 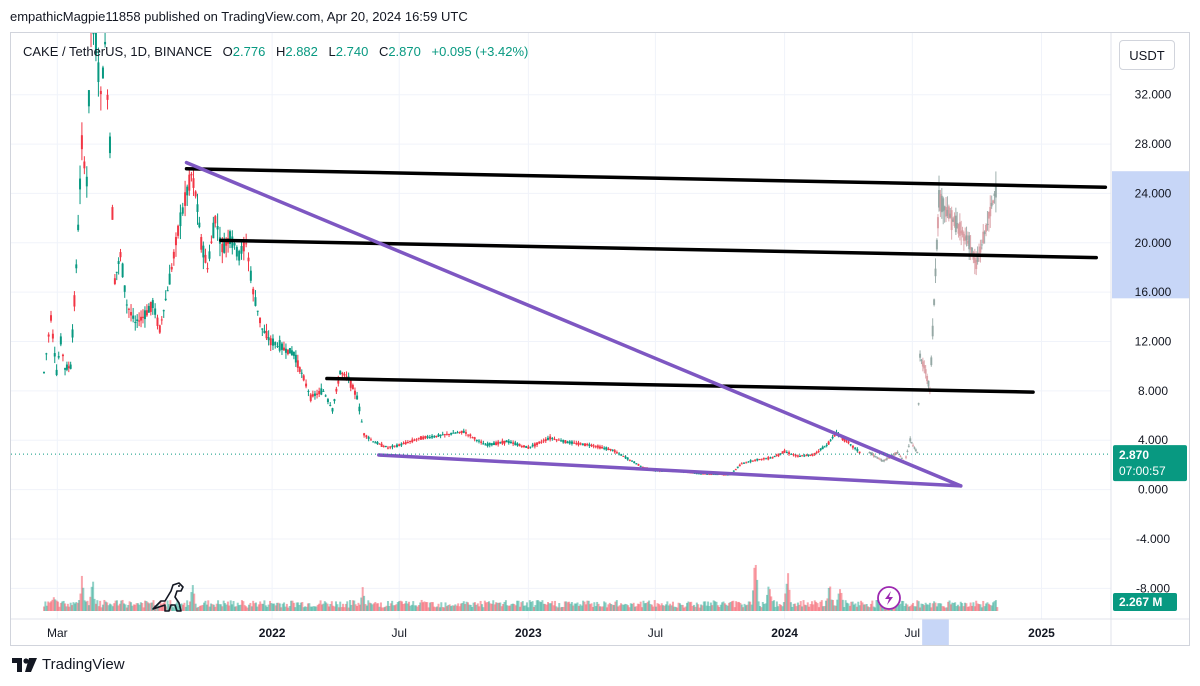 What do you see at coordinates (168, 597) in the screenshot?
I see `dinosaur-icon` at bounding box center [168, 597].